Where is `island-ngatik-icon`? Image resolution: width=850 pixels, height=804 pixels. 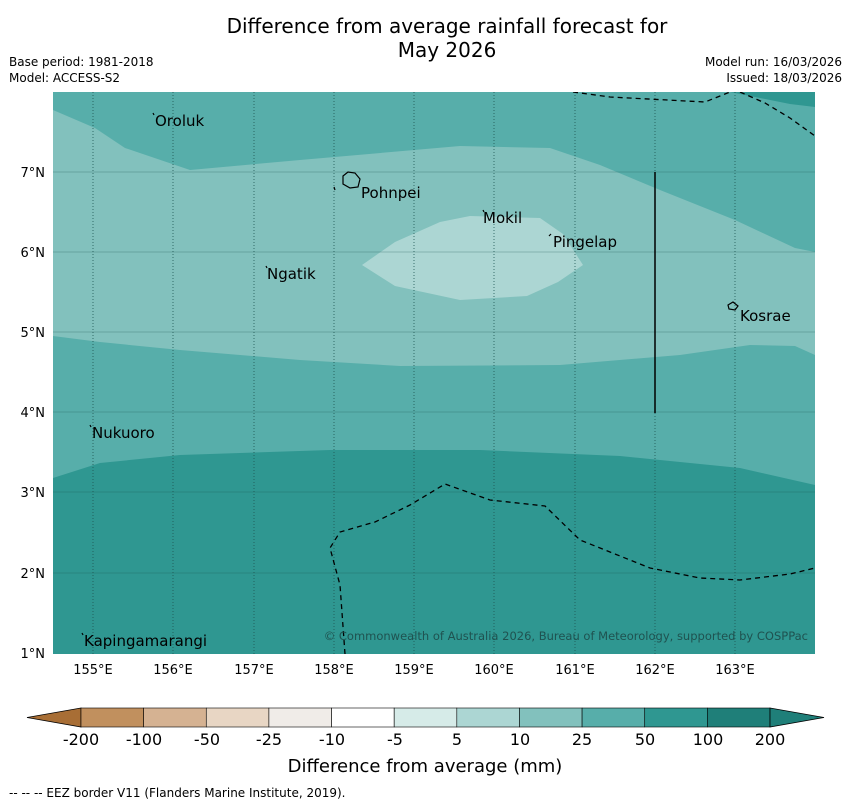
island-ngatik-icon is located at coordinates (266, 267).